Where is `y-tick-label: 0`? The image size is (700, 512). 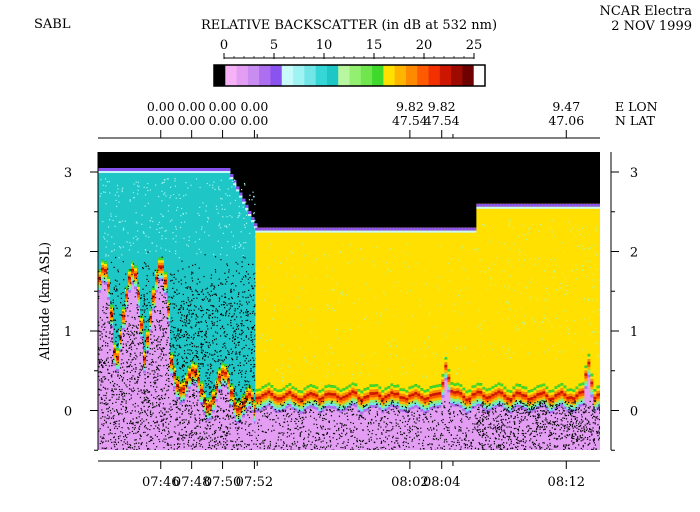 y-tick-label: 0 is located at coordinates (68, 412).